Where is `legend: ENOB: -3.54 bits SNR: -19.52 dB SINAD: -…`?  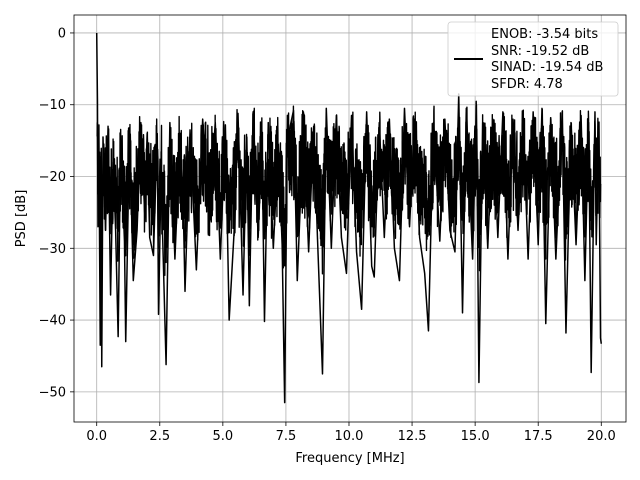
legend: ENOB: -3.54 bits SNR: -19.52 dB SINAD: -… is located at coordinates (533, 59).